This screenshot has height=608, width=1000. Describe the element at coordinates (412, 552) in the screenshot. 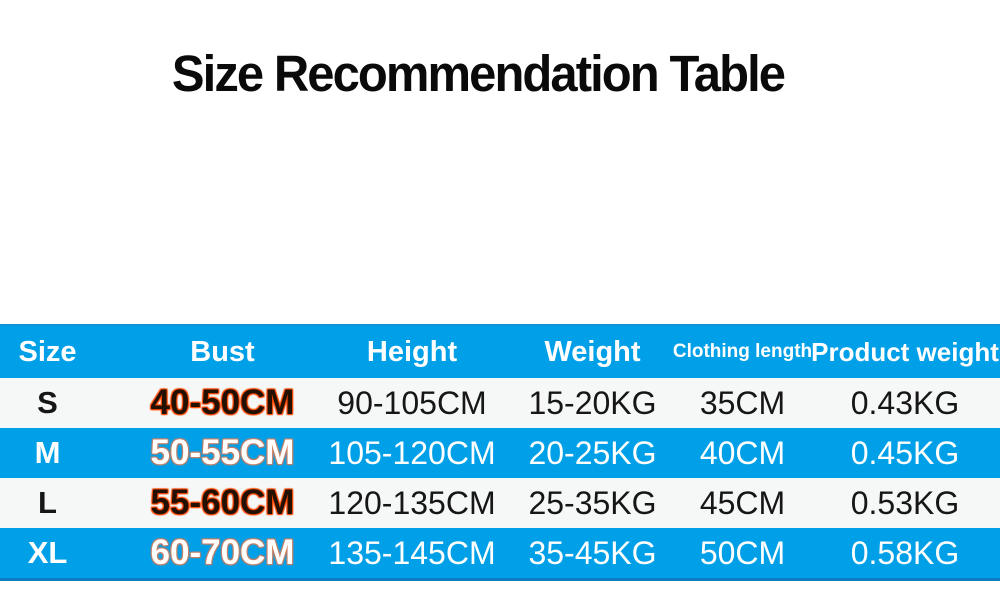

I see `cell-height: 135-145CM` at that location.